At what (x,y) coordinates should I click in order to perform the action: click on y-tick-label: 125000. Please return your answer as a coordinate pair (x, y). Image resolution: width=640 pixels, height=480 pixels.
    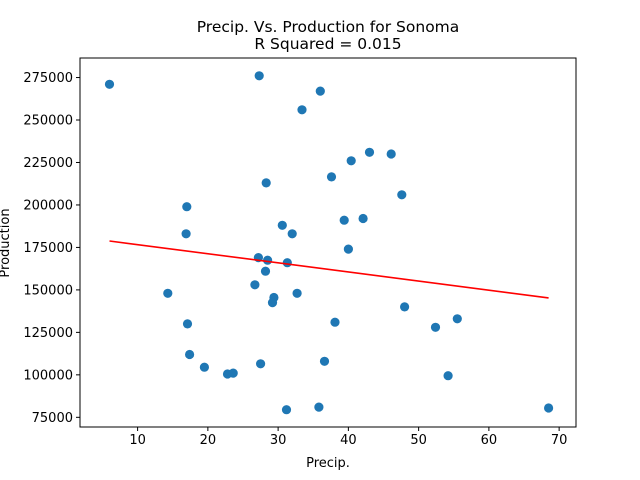
    Looking at the image, I should click on (48, 333).